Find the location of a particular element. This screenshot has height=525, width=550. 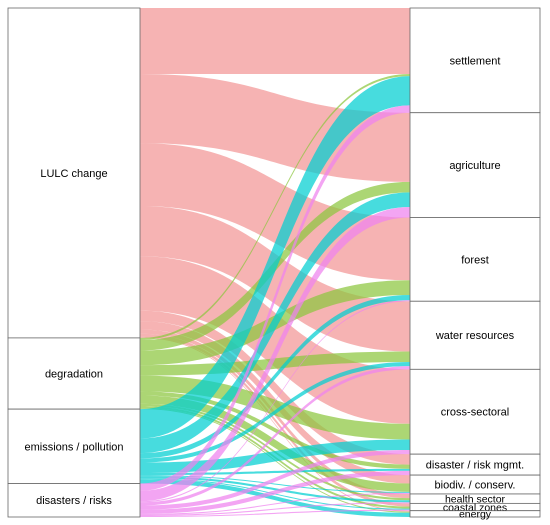

right-node-sett: settlement is located at coordinates (475, 60).